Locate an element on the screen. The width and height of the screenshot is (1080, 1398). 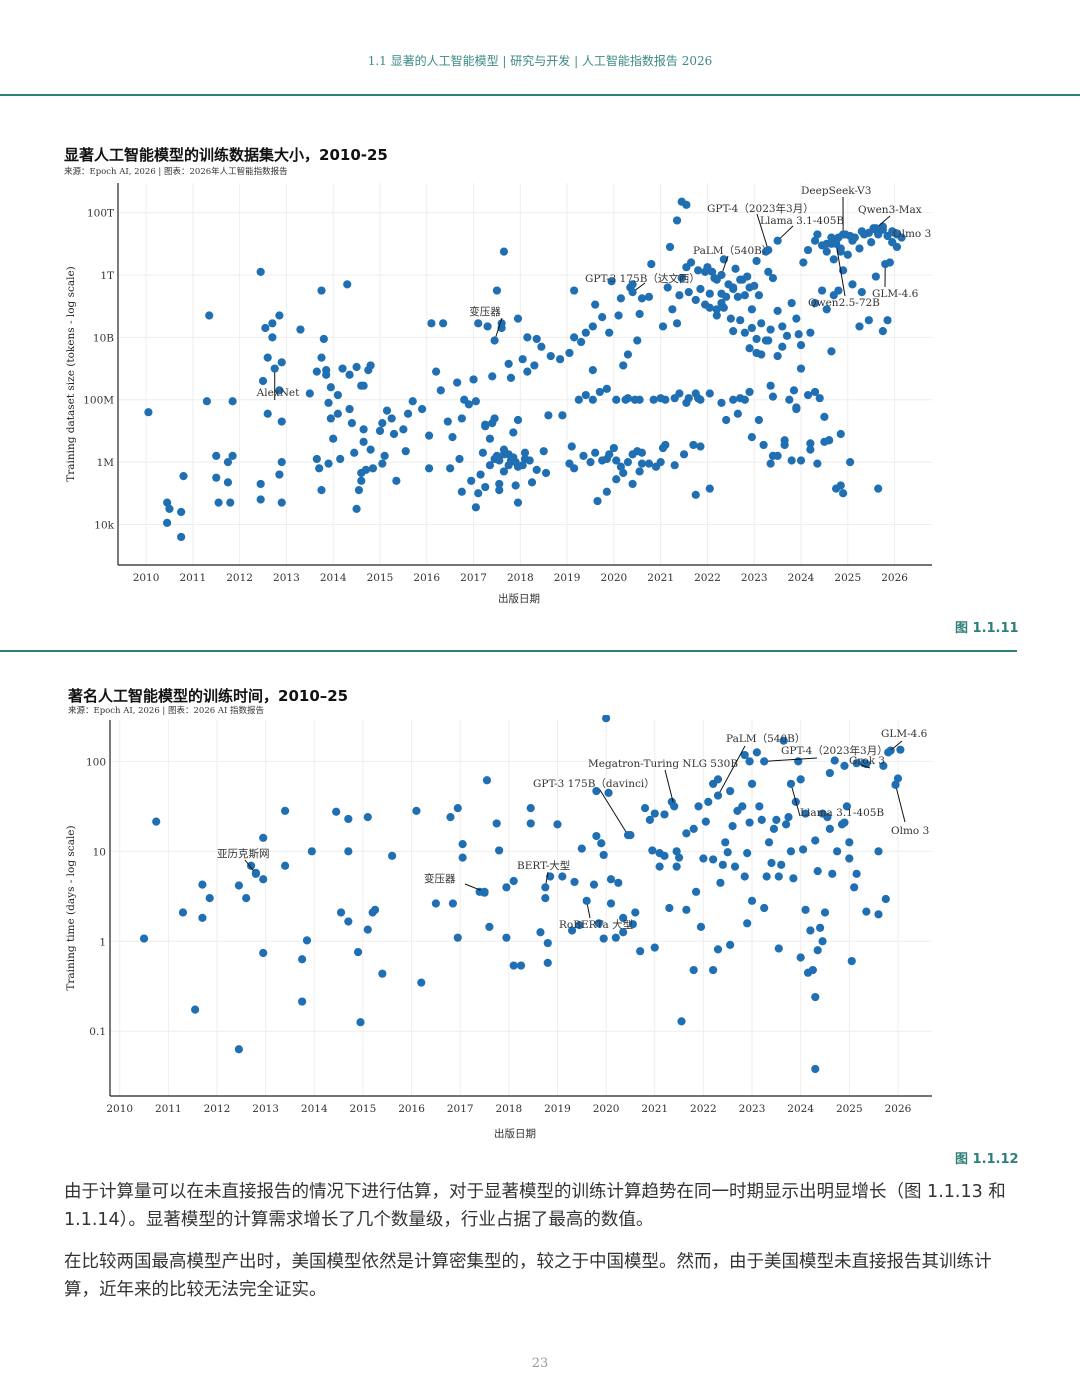
figure-2-title: 著名人工智能模型的训练时间，2010–25 is located at coordinates (208, 696).